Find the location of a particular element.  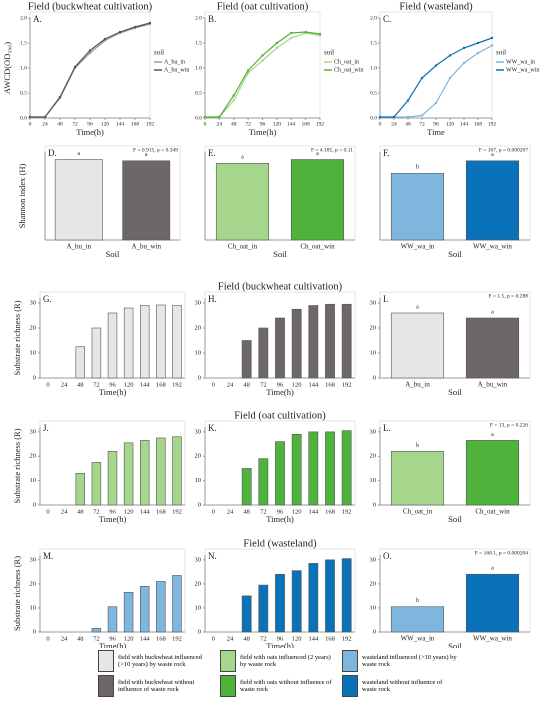

panel-label: B. is located at coordinates (212, 19).